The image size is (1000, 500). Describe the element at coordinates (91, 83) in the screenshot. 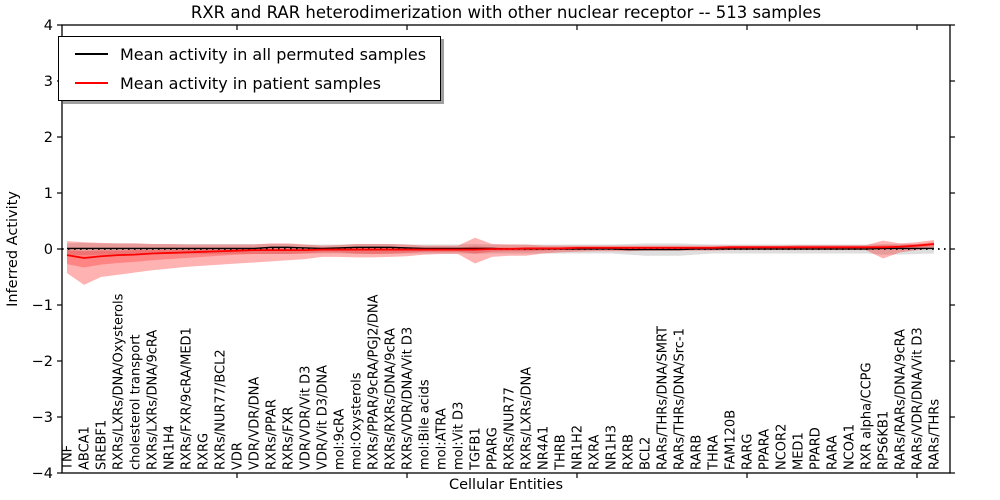

I see `patient-line-swatch` at that location.